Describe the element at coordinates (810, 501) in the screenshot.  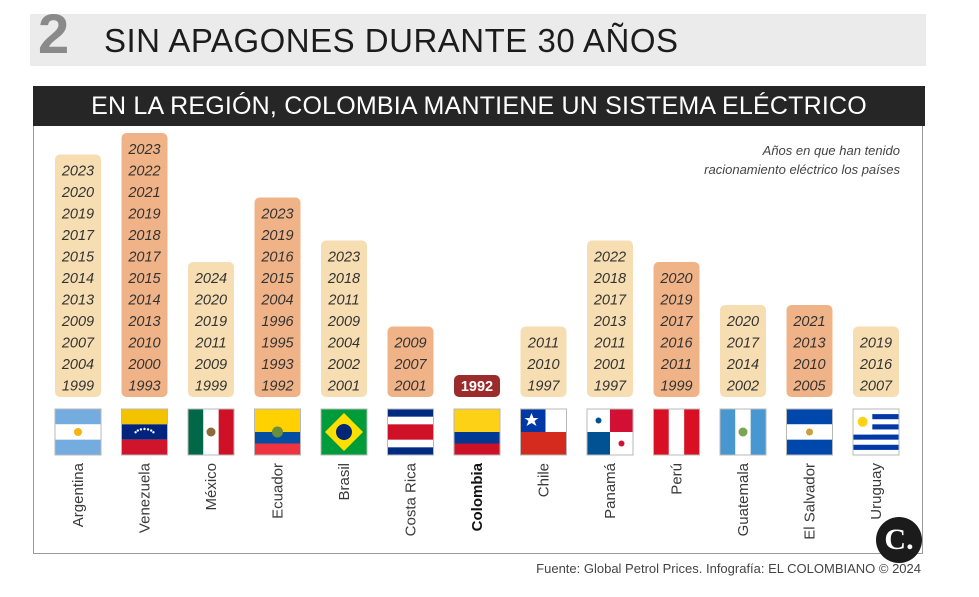
I see `country-label: El Salvador` at that location.